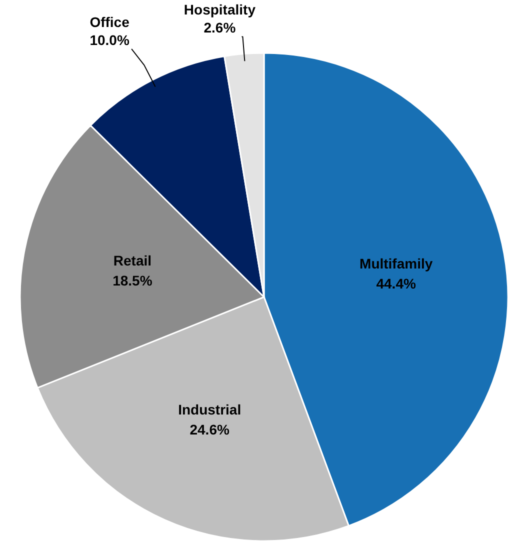 The height and width of the screenshot is (541, 508). I want to click on slice-label: Multifamily, so click(396, 263).